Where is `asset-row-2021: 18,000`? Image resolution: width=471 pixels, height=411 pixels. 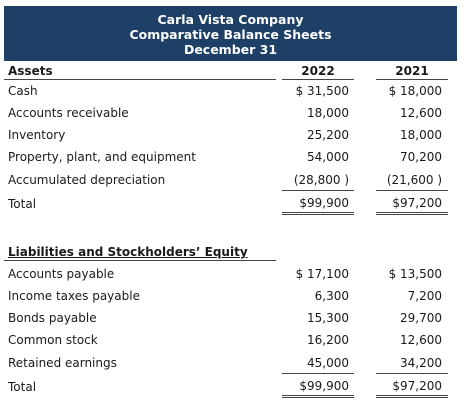 asset-row-2021: 18,000 is located at coordinates (421, 135).